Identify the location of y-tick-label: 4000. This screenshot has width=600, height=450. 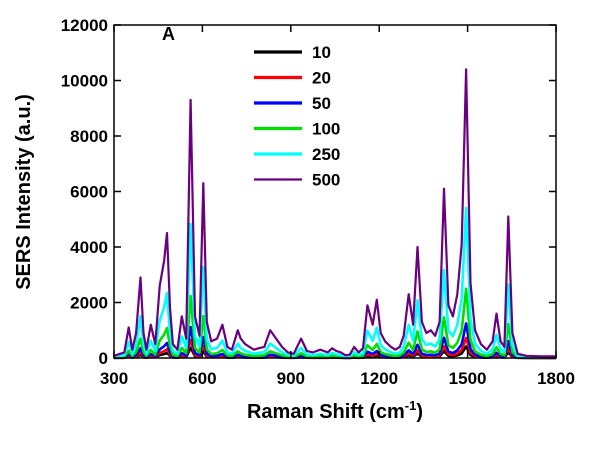
(89, 247).